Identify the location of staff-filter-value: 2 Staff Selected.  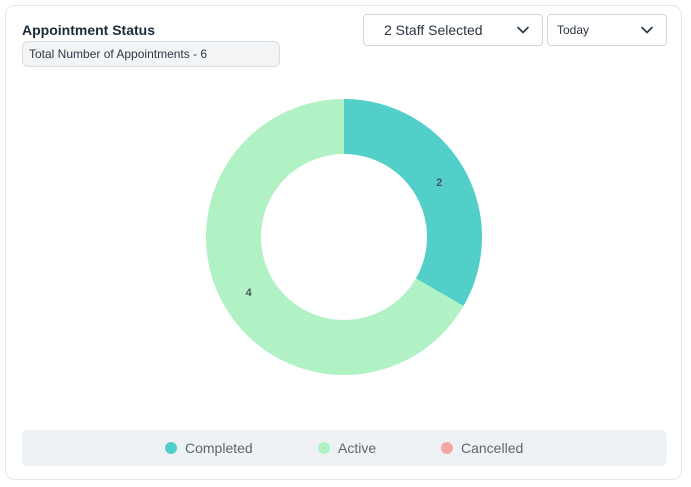
(433, 30).